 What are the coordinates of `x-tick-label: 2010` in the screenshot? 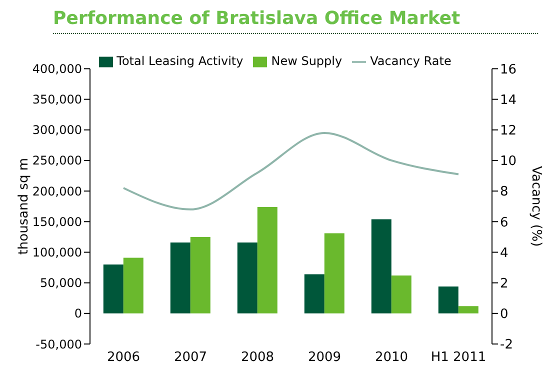 It's located at (391, 358).